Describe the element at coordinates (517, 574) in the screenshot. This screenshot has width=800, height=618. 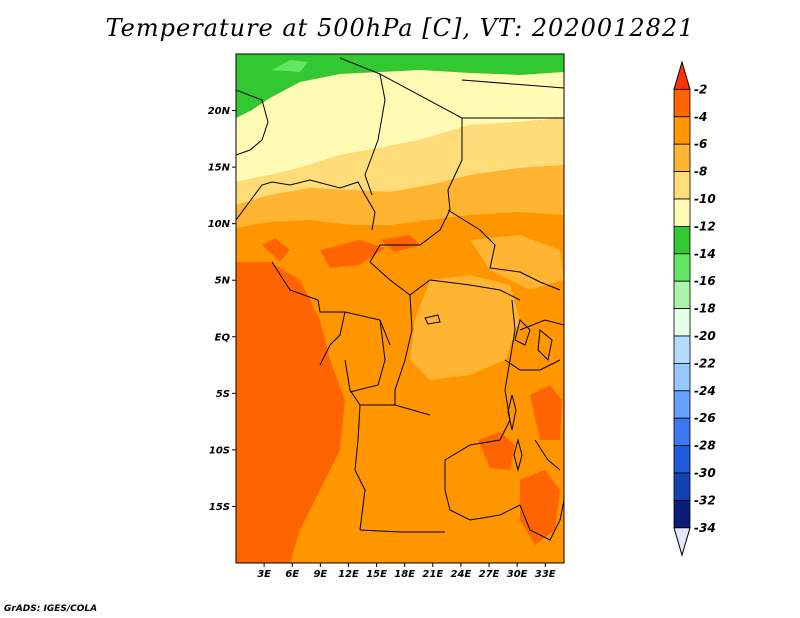
I see `lon-tick-label: 30E` at that location.